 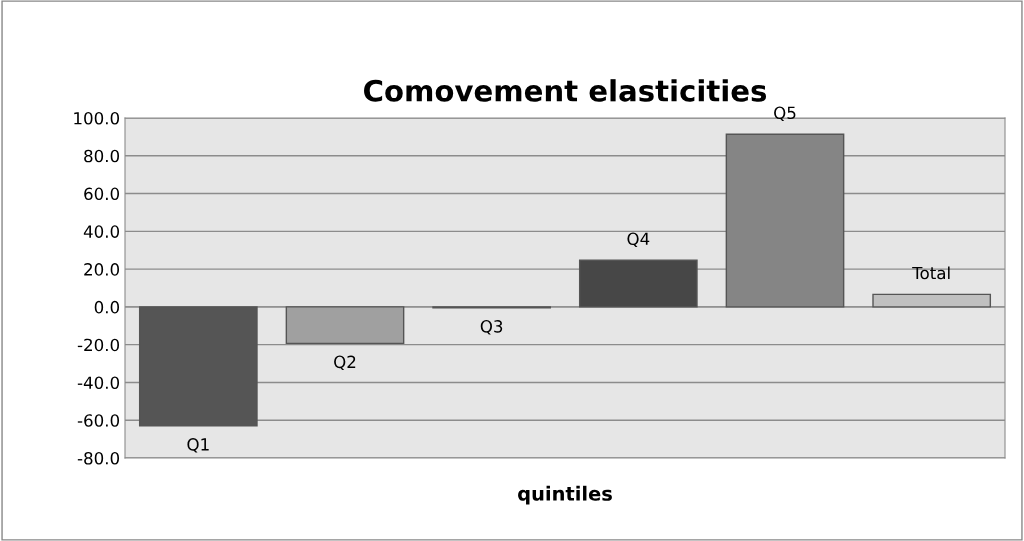 What do you see at coordinates (102, 269) in the screenshot?
I see `y-tick-label: 20.0` at bounding box center [102, 269].